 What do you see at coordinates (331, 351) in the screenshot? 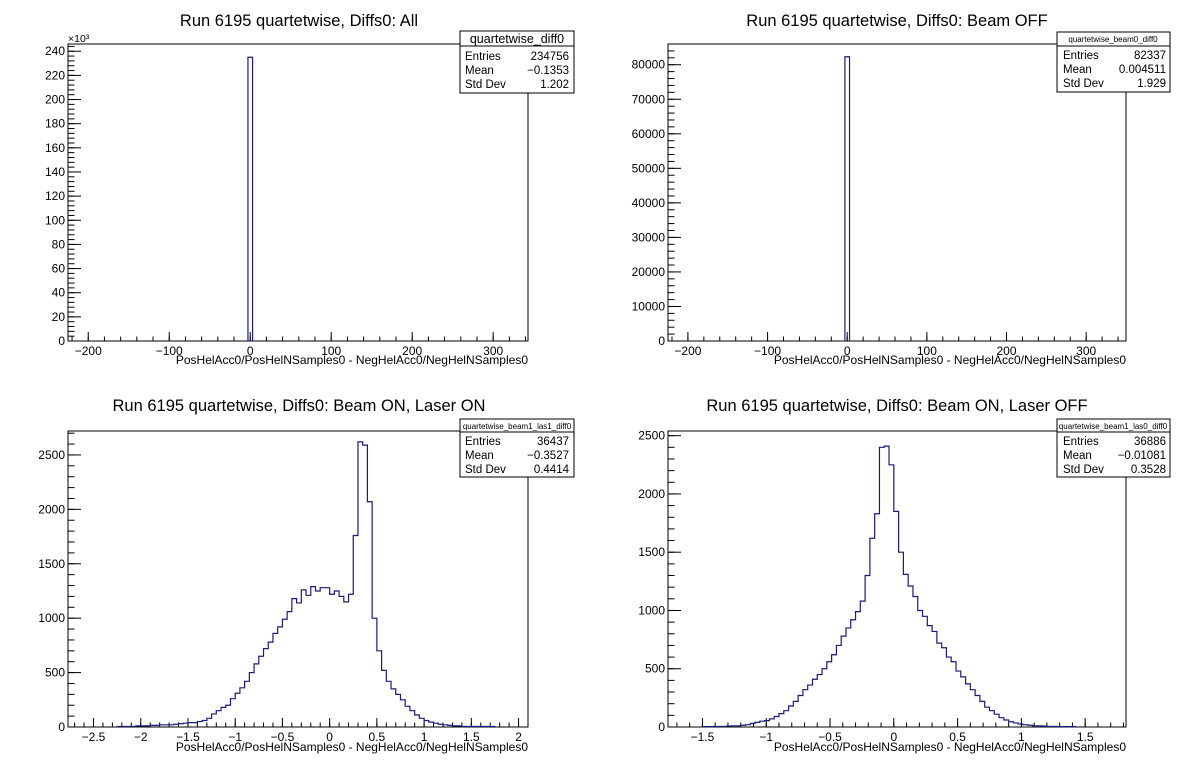
I see `x-tick-label: 100` at bounding box center [331, 351].